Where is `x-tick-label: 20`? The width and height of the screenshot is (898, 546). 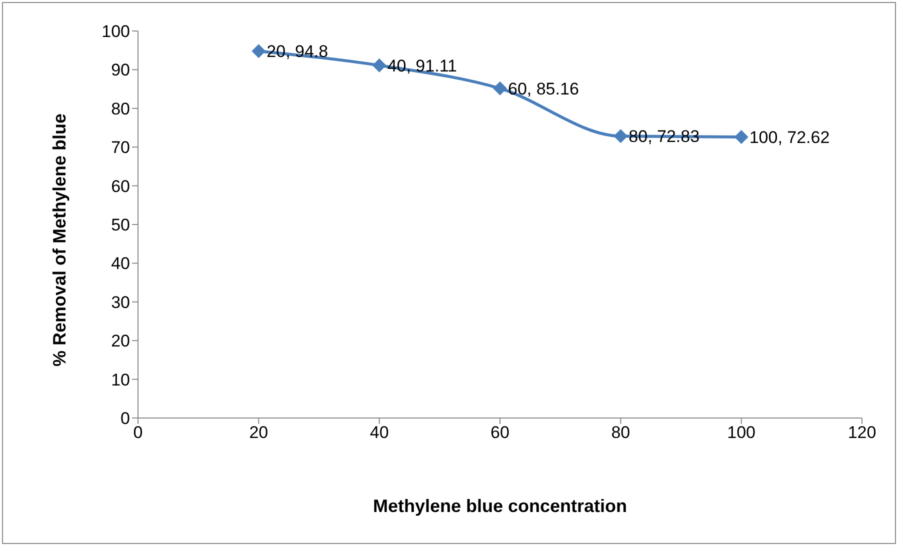
x-tick-label: 20 is located at coordinates (258, 432).